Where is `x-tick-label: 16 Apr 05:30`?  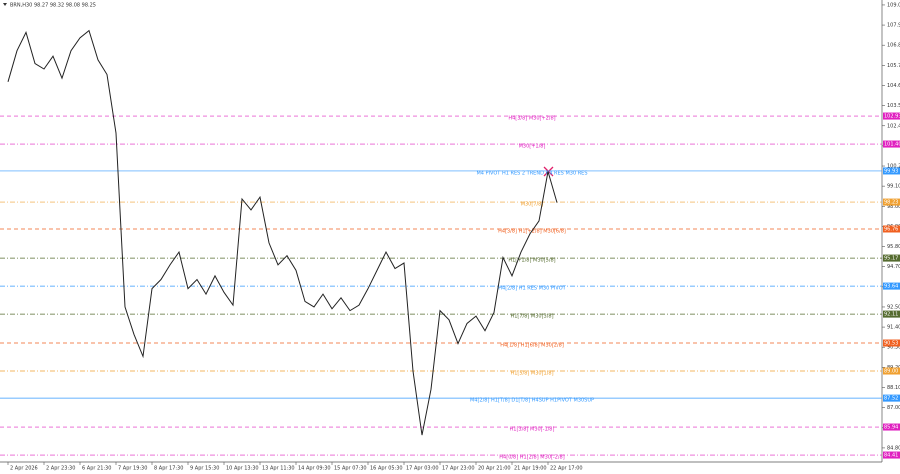 x-tick-label: 16 Apr 05:30 is located at coordinates (386, 469).